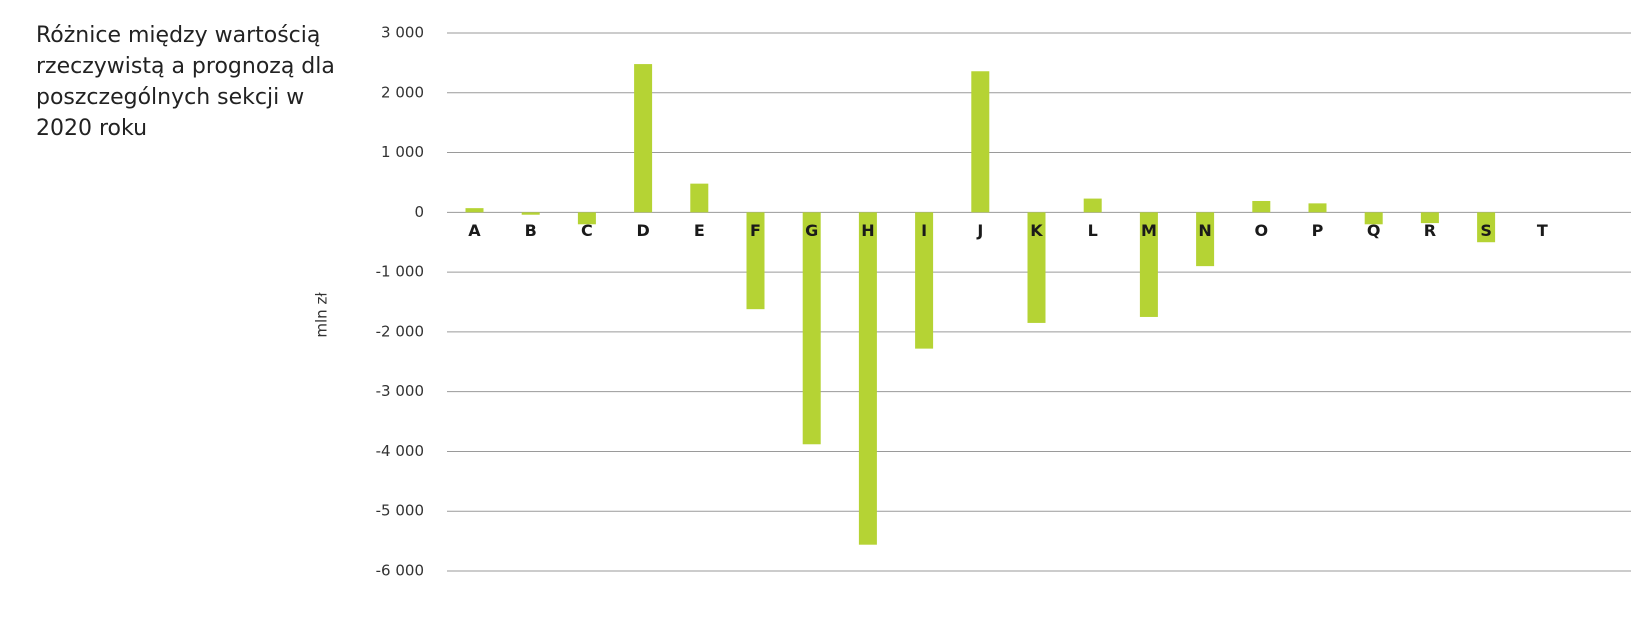 The height and width of the screenshot is (637, 1631). I want to click on bar-O, so click(1261, 206).